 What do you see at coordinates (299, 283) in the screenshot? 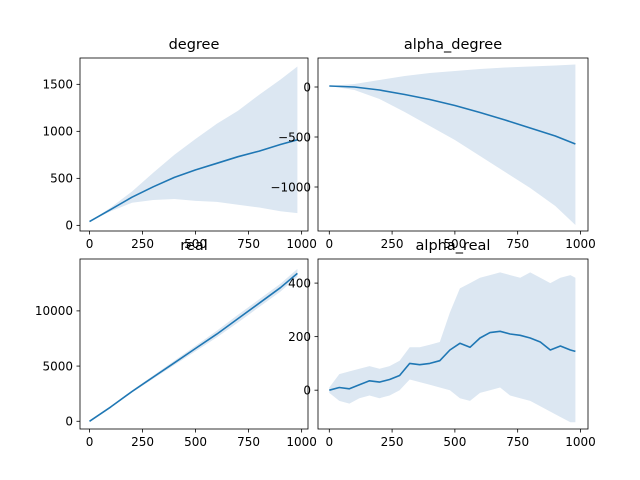
I see `y-tick-label: 400` at bounding box center [299, 283].